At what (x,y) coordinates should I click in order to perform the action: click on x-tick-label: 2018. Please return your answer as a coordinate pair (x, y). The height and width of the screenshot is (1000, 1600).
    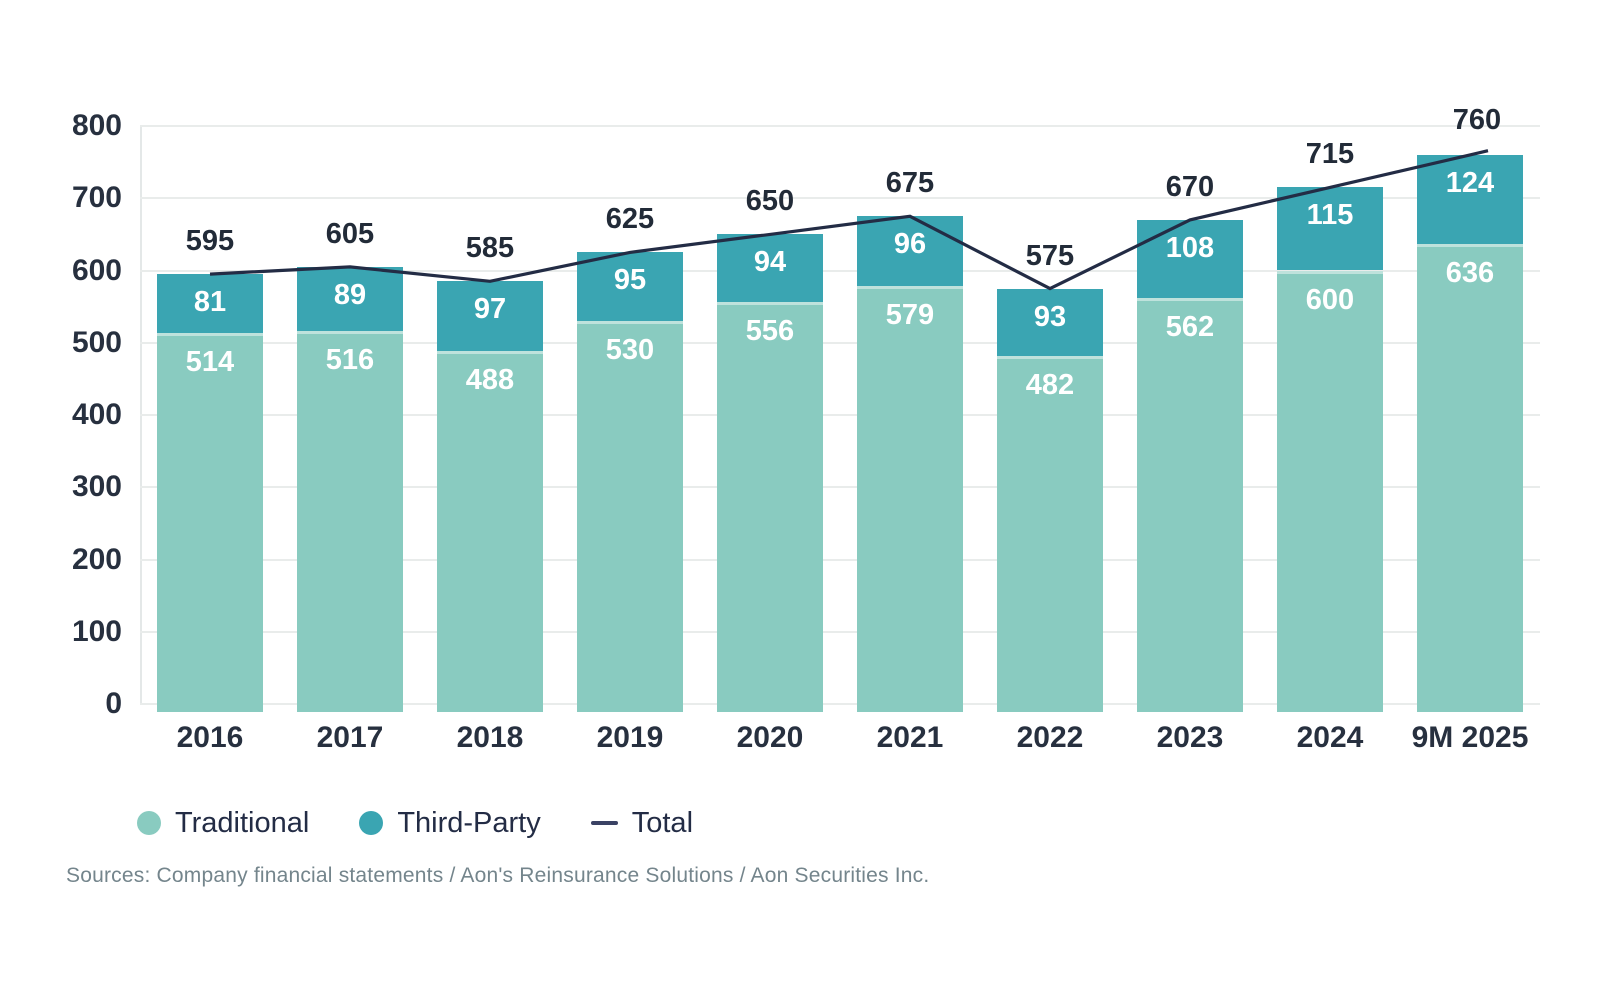
    Looking at the image, I should click on (490, 737).